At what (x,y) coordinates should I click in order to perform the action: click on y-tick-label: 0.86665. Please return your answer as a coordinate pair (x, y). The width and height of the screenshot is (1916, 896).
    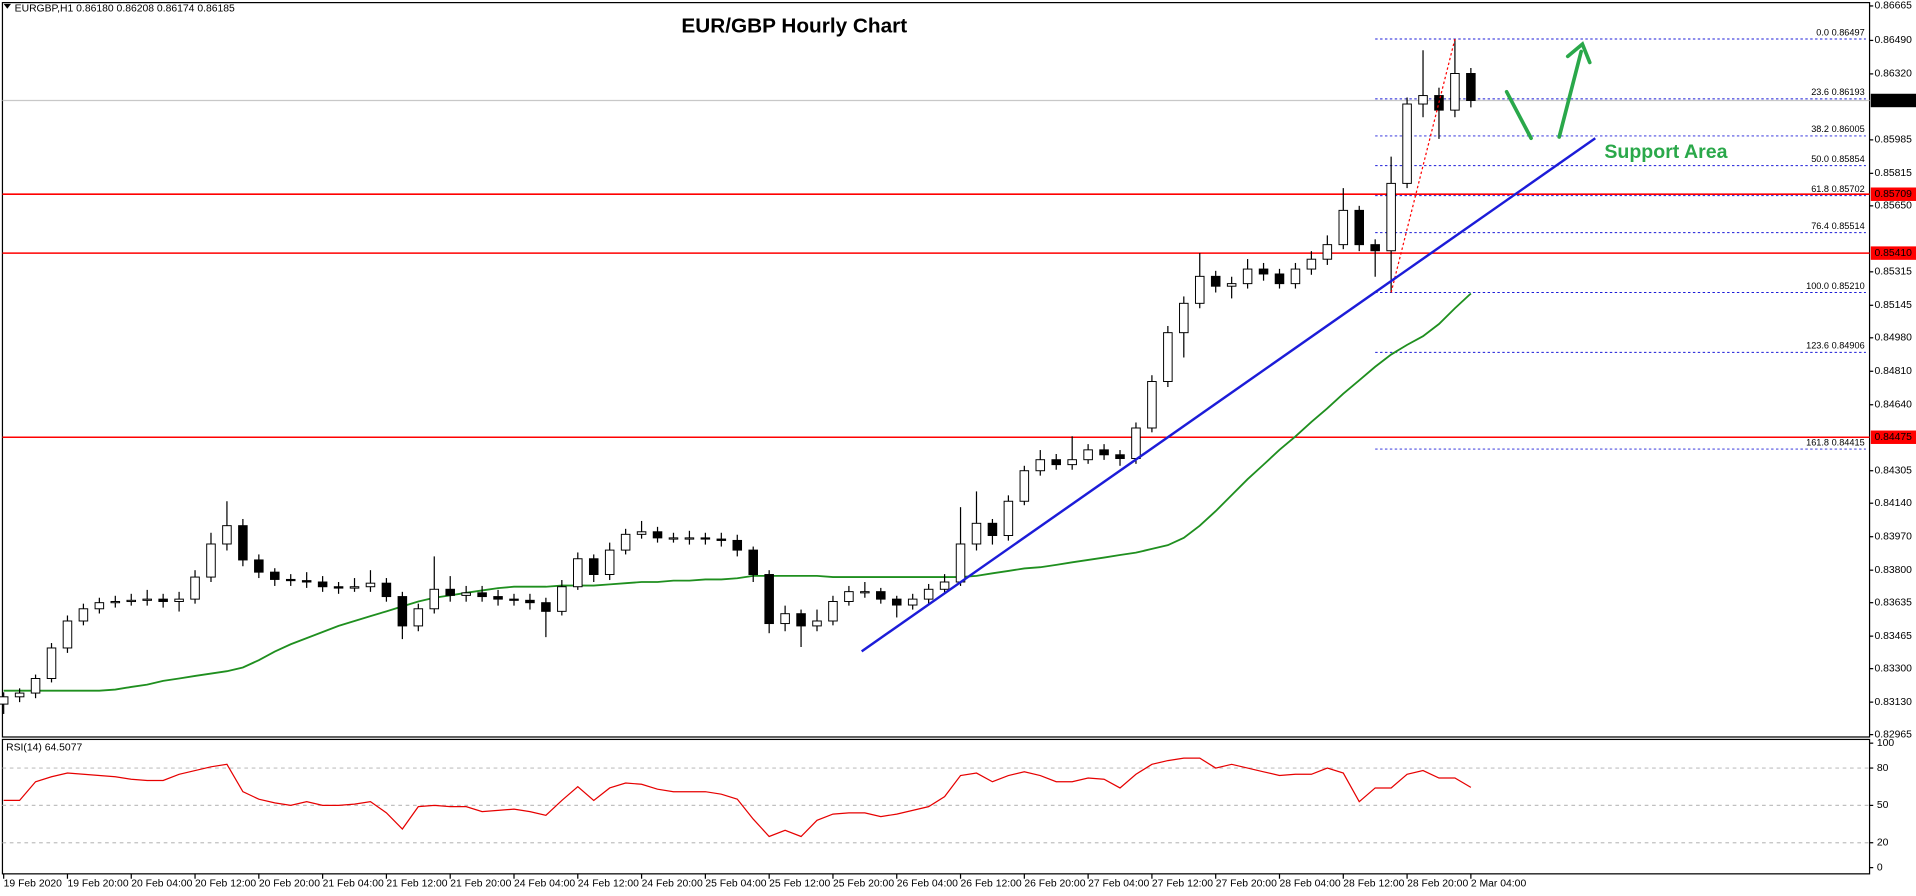
    Looking at the image, I should click on (1893, 6).